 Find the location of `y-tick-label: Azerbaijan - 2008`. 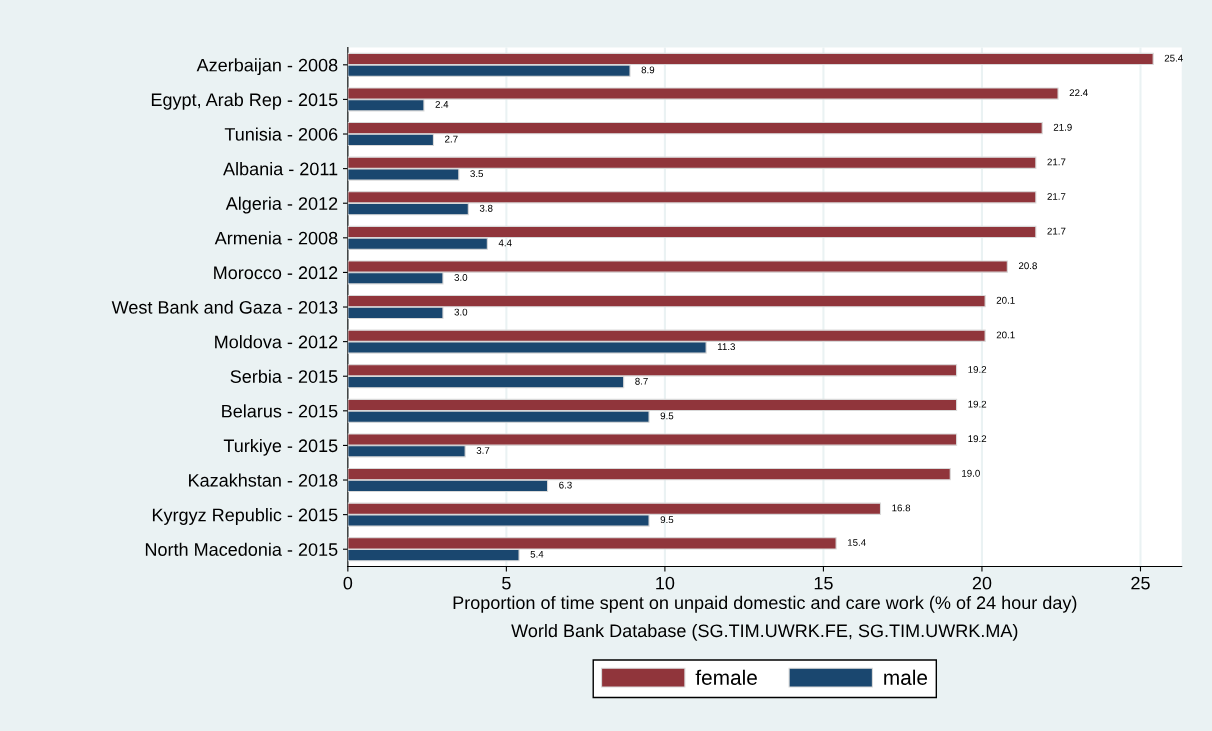

y-tick-label: Azerbaijan - 2008 is located at coordinates (267, 67).